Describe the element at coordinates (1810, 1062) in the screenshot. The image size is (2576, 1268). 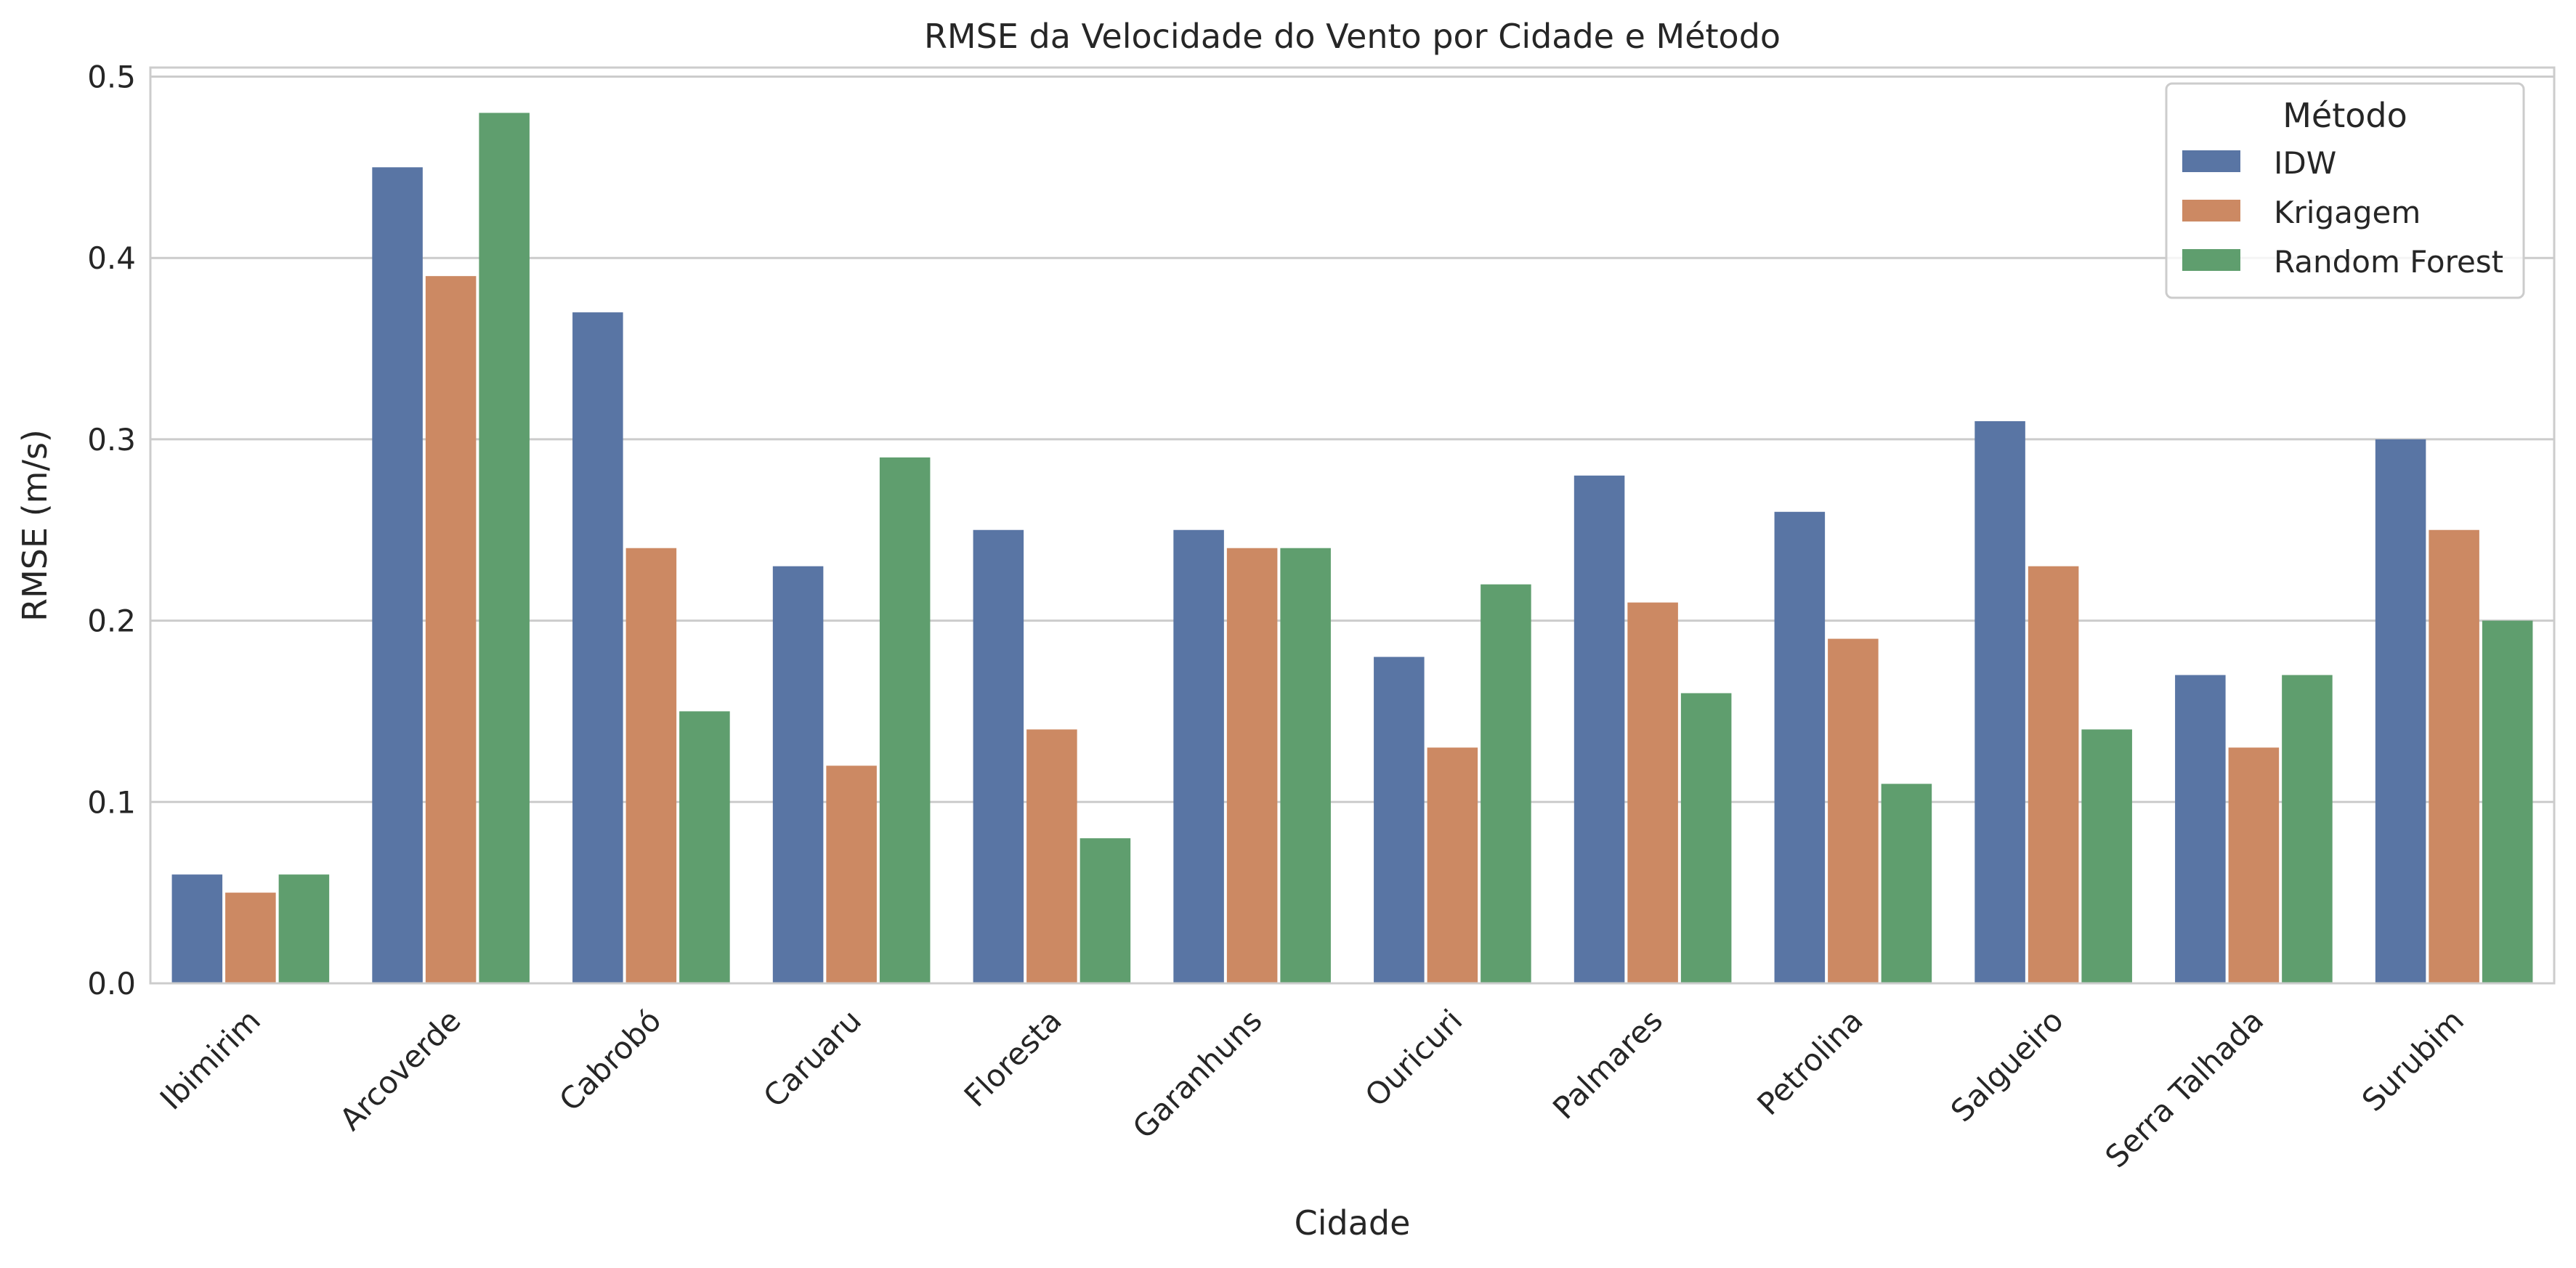
I see `x-tick-label: Petrolina` at that location.